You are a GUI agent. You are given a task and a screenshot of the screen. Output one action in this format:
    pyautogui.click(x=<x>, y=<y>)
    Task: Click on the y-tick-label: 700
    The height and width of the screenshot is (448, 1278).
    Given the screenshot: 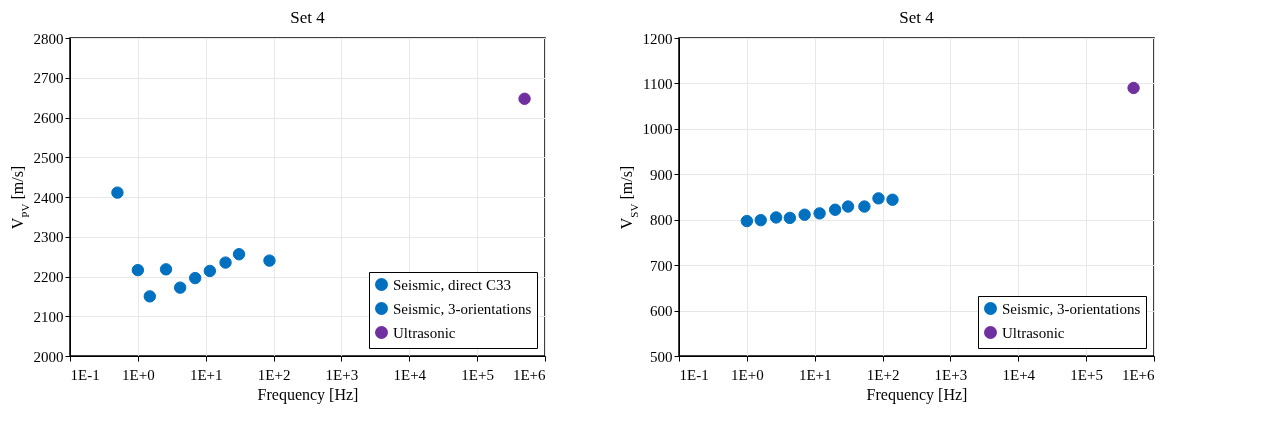 What is the action you would take?
    pyautogui.click(x=661, y=265)
    